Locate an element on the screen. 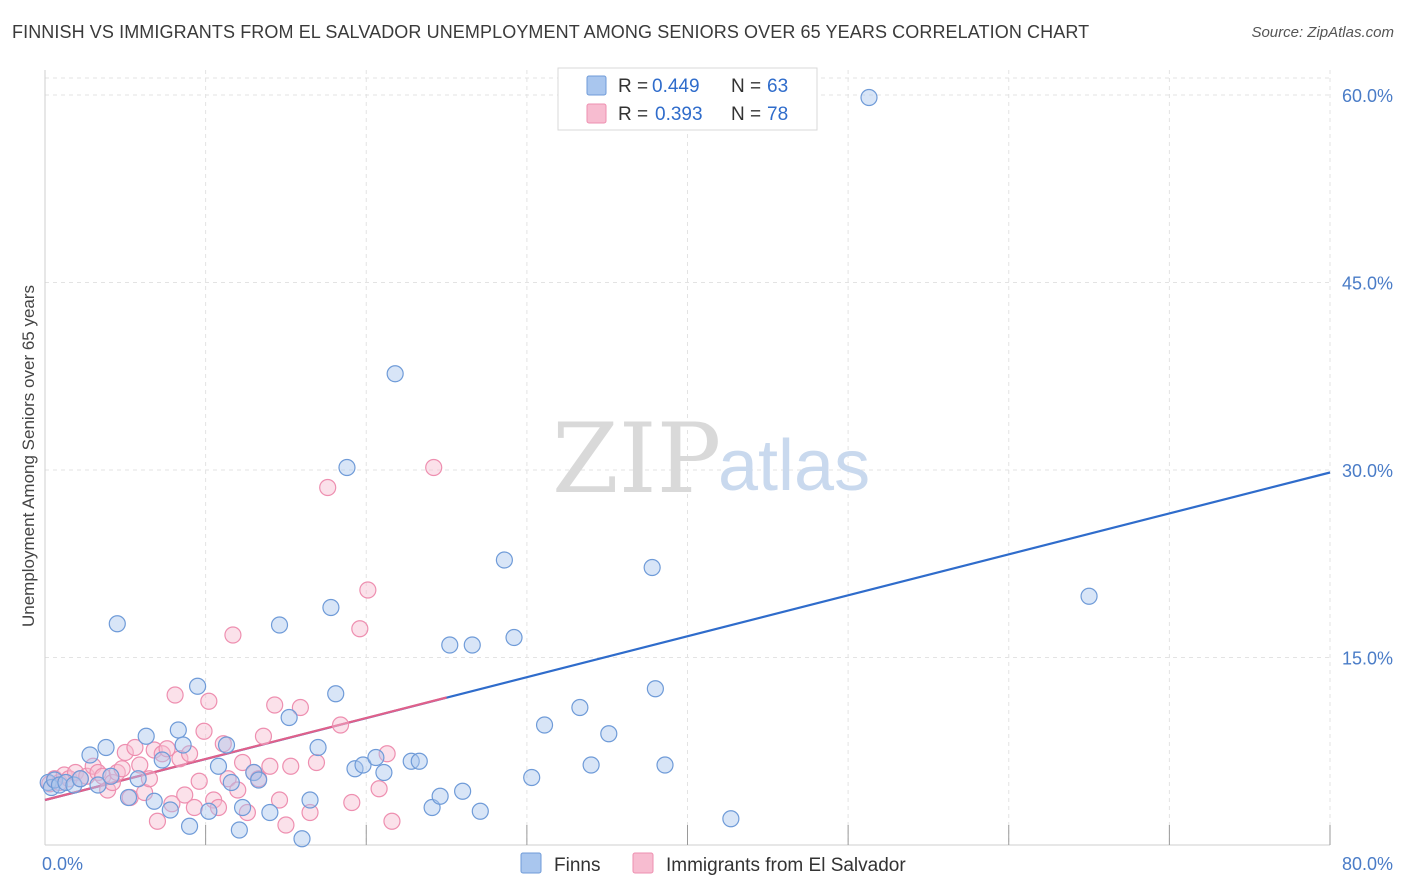 Image resolution: width=1406 pixels, height=892 pixels. bottom-legend-salv-swatch is located at coordinates (643, 863).